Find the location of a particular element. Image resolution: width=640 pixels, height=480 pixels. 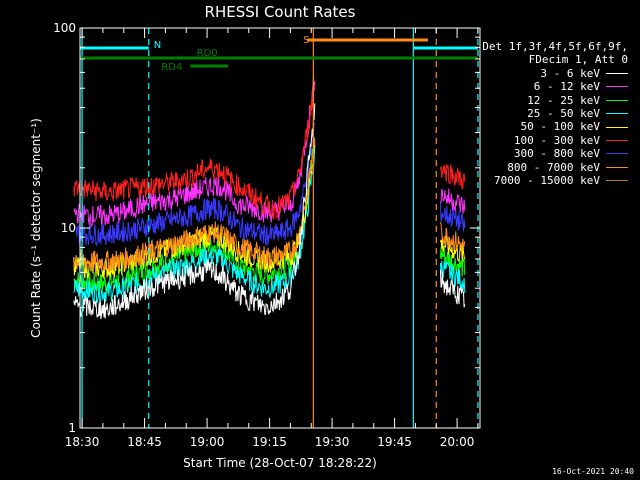

annotation-label: N is located at coordinates (157, 45).